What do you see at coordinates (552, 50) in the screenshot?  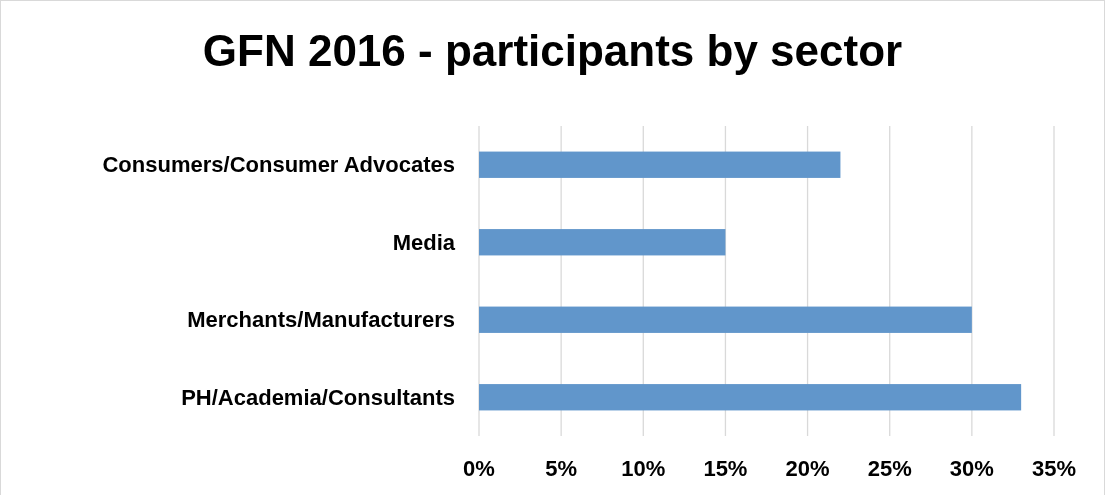 I see `chart-title: GFN 2016 - participants by sector` at bounding box center [552, 50].